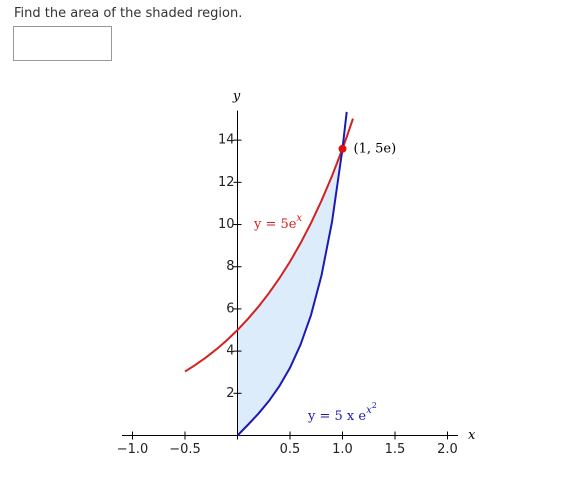  I want to click on curve-label: y = 5 x ex2, so click(342, 412).